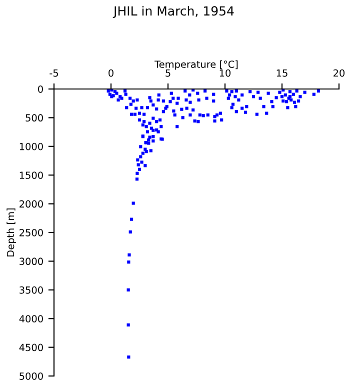 The image size is (348, 384). What do you see at coordinates (31, 204) in the screenshot?
I see `y-tick-label: 2000` at bounding box center [31, 204].